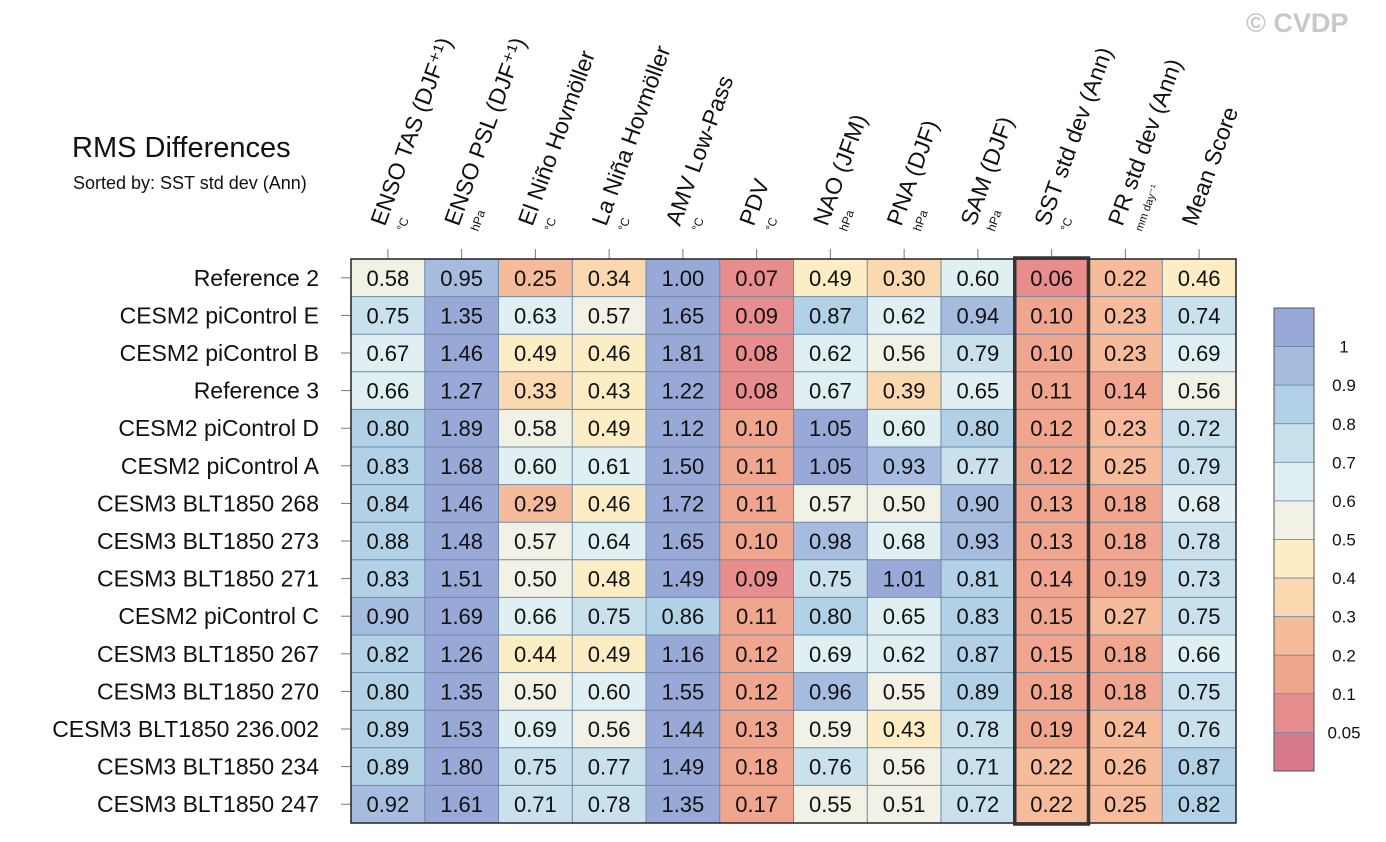 This screenshot has width=1386, height=842. Describe the element at coordinates (904, 353) in the screenshot. I see `cell-value: 0.56` at that location.